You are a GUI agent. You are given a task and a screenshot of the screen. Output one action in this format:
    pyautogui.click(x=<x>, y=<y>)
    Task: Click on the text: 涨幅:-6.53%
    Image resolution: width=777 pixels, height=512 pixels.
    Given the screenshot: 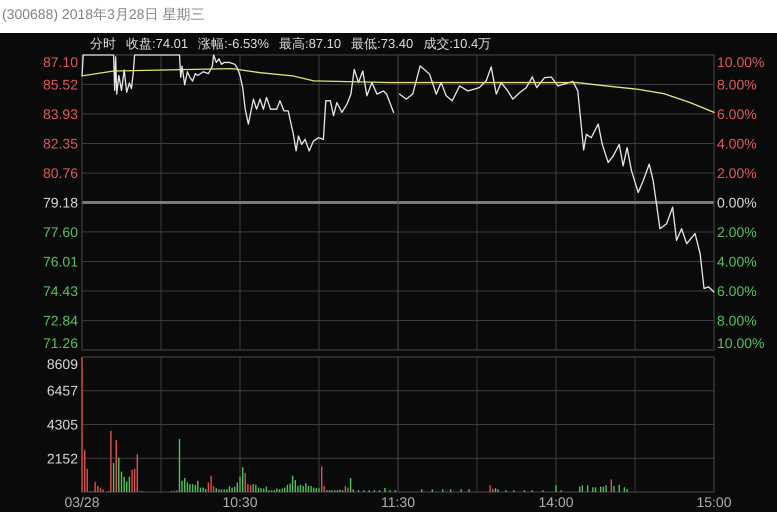 What is the action you would take?
    pyautogui.click(x=234, y=43)
    